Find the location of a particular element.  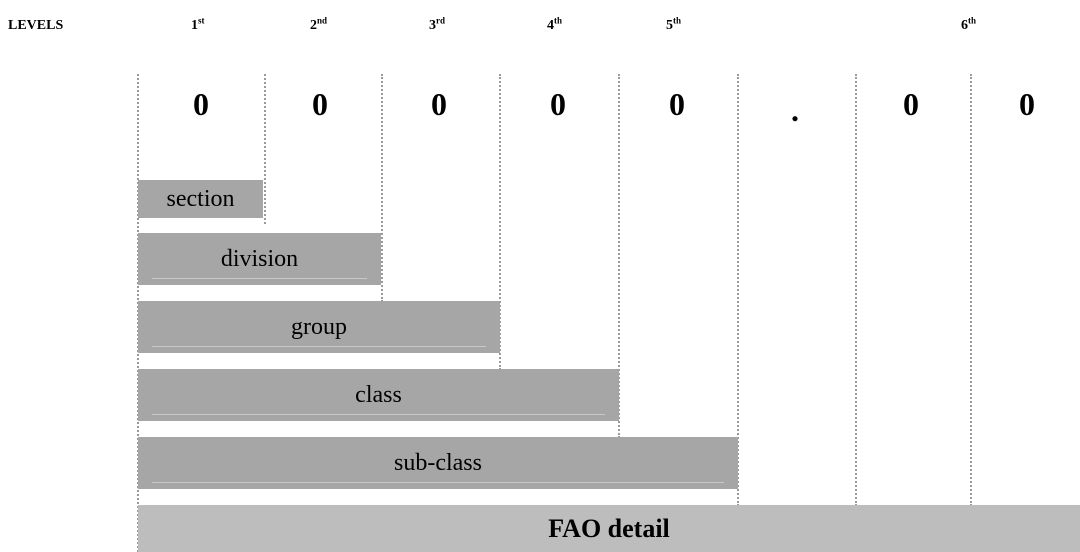

bar-section-label: section is located at coordinates (200, 198).